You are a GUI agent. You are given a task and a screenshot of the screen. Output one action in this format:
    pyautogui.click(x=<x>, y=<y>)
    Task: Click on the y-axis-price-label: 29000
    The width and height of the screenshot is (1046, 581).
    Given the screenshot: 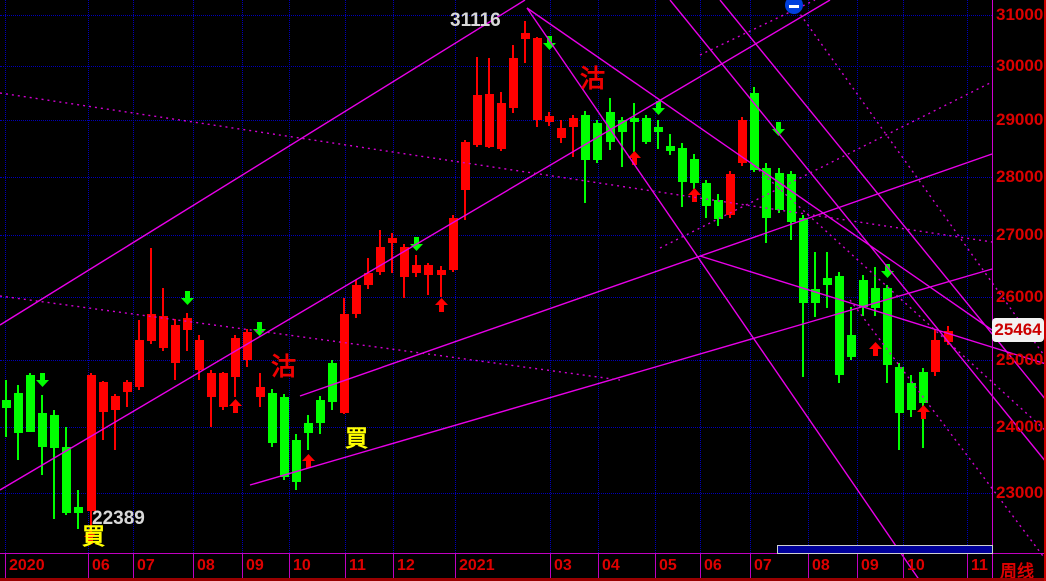 What is the action you would take?
    pyautogui.click(x=1020, y=119)
    